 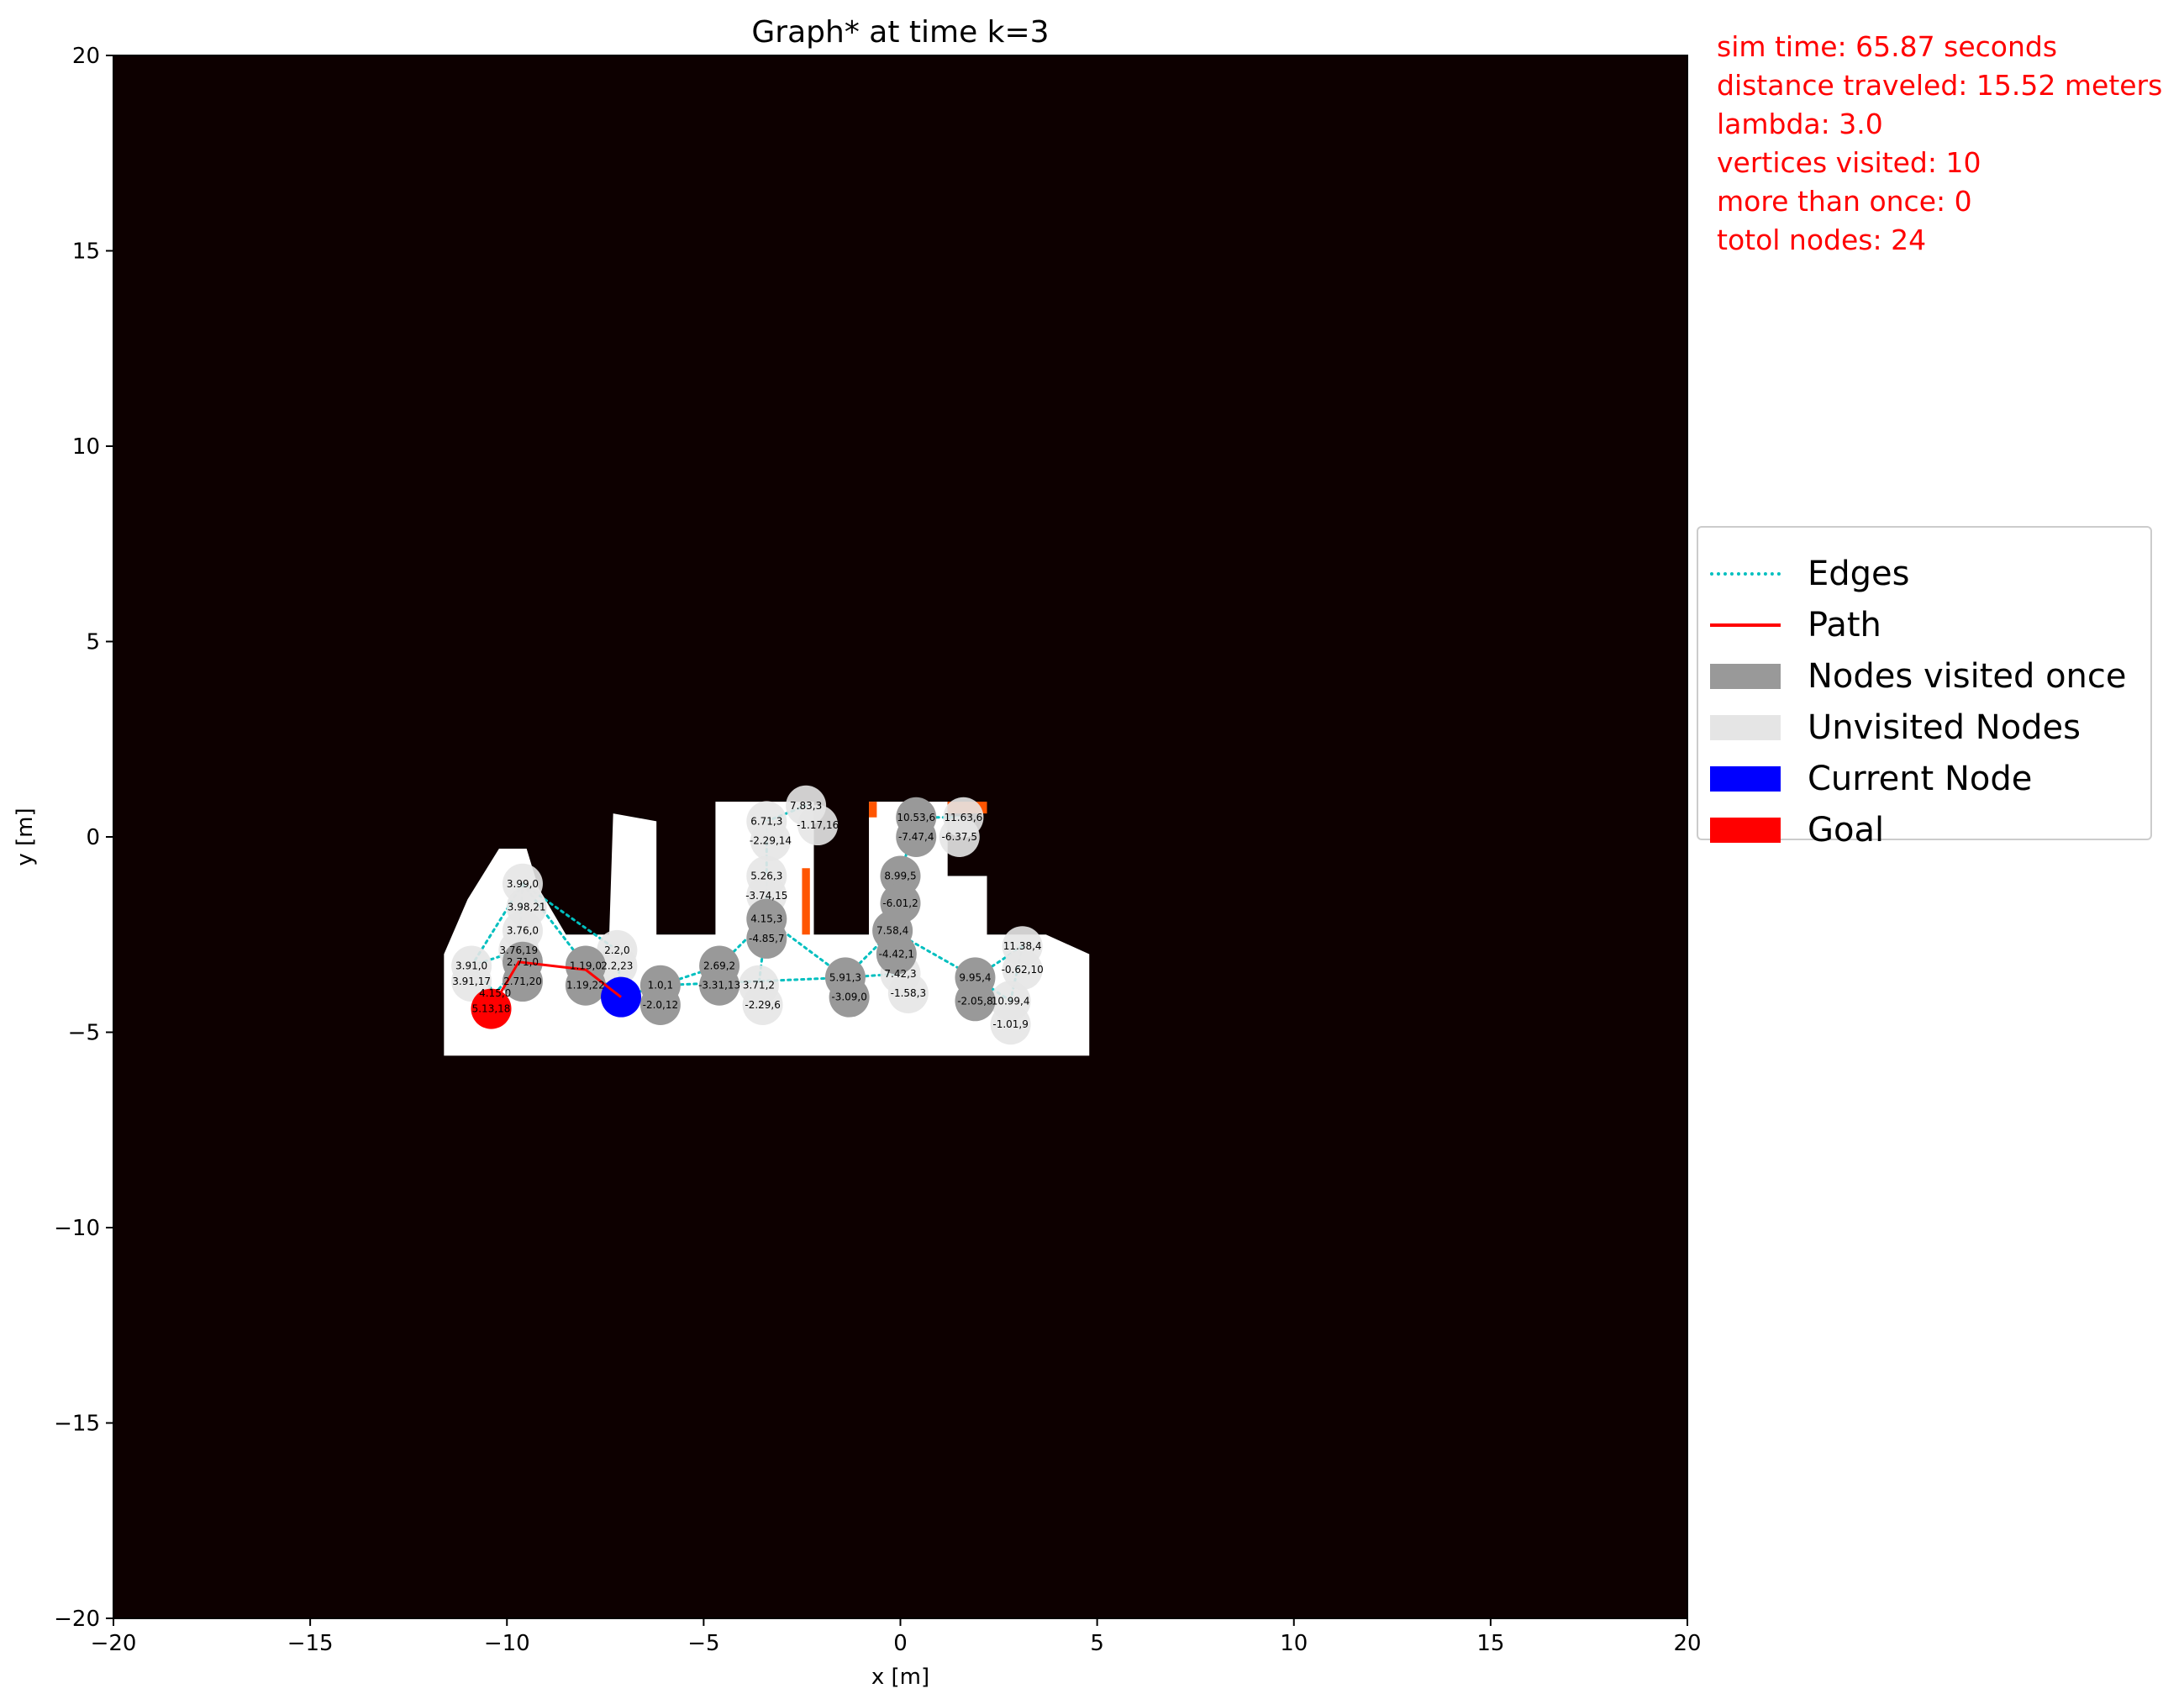 I want to click on node-label: 11.63,6, so click(x=964, y=818).